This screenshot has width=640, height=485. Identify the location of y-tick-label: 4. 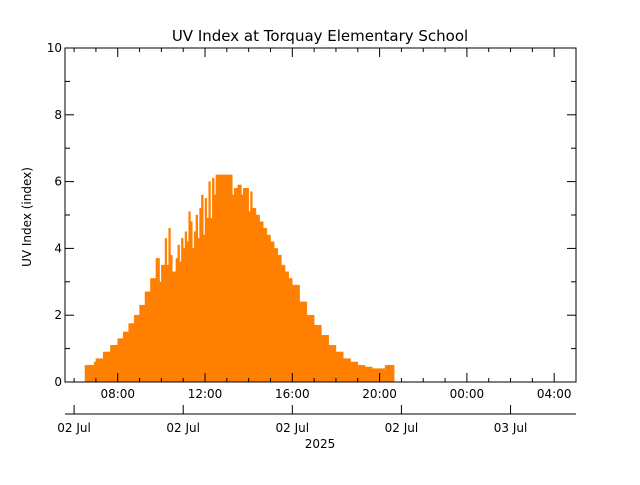
(58, 248).